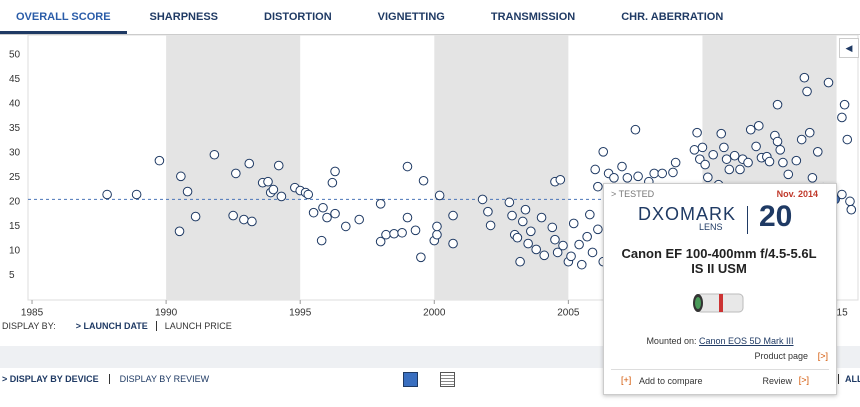 This screenshot has height=407, width=860. What do you see at coordinates (849, 48) in the screenshot?
I see `collapse-button: ◀` at bounding box center [849, 48].